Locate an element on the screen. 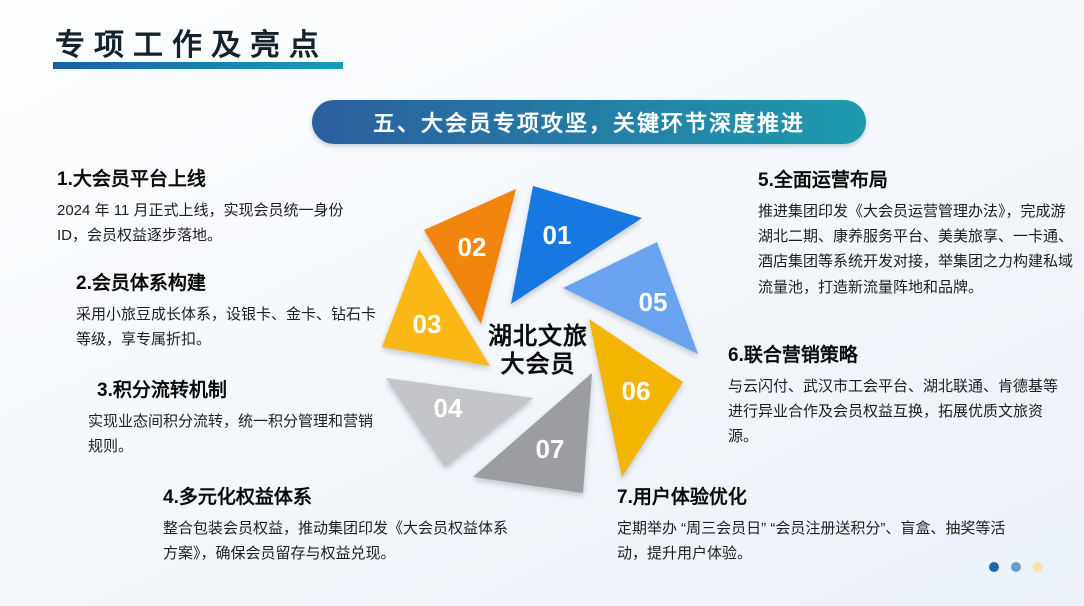 The height and width of the screenshot is (606, 1084). wheel-num-07: 07 is located at coordinates (550, 449).